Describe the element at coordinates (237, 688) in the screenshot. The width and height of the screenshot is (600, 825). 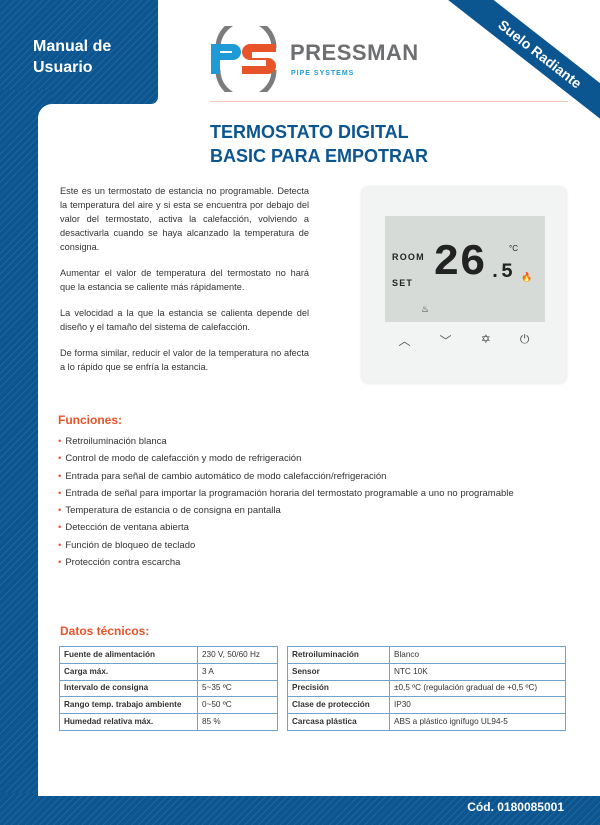
I see `spec-value: 5~35 ºC` at that location.